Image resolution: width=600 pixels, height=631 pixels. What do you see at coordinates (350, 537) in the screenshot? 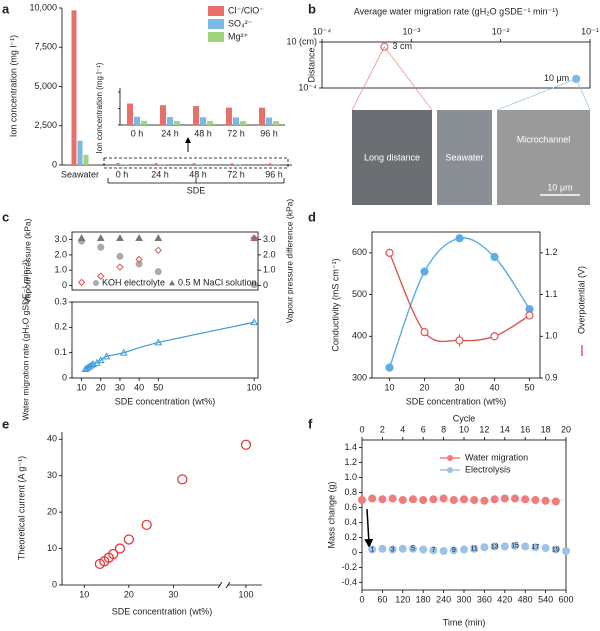
I see `y-tick-label: 0.2` at bounding box center [350, 537].